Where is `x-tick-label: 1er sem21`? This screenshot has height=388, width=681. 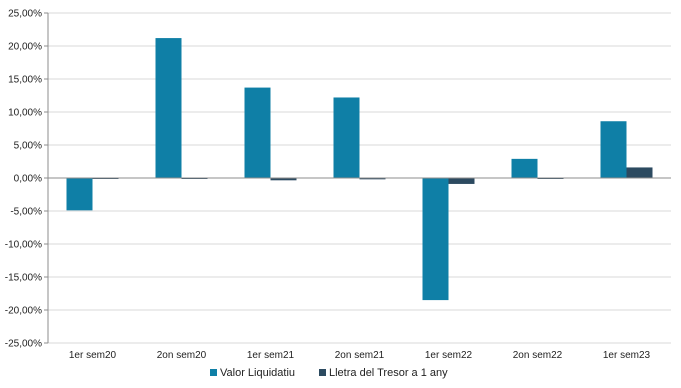
x-tick-label: 1er sem21 is located at coordinates (271, 355).